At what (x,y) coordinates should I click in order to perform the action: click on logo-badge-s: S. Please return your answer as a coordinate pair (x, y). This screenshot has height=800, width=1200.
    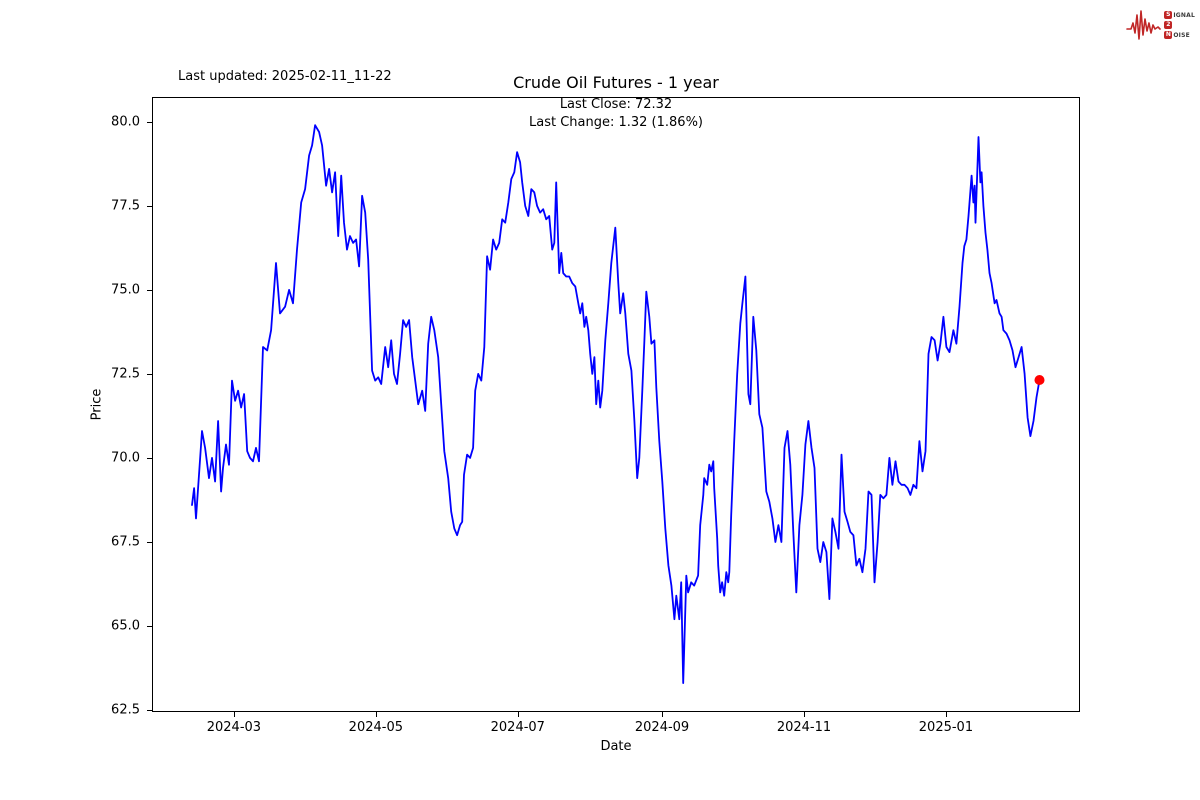
    Looking at the image, I should click on (1168, 15).